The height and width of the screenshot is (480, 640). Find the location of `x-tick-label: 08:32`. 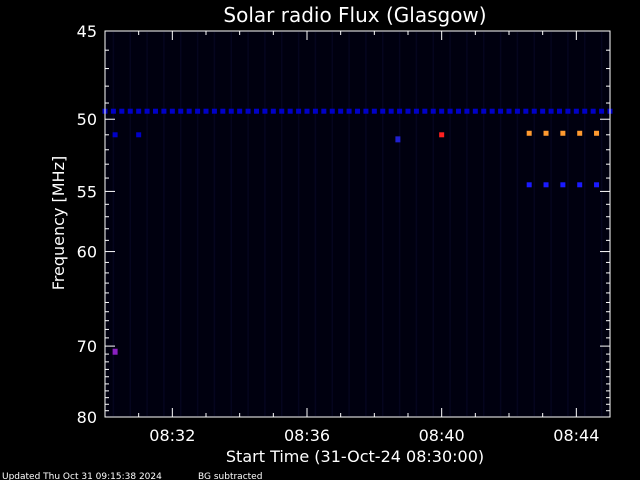

x-tick-label: 08:32 is located at coordinates (172, 435).